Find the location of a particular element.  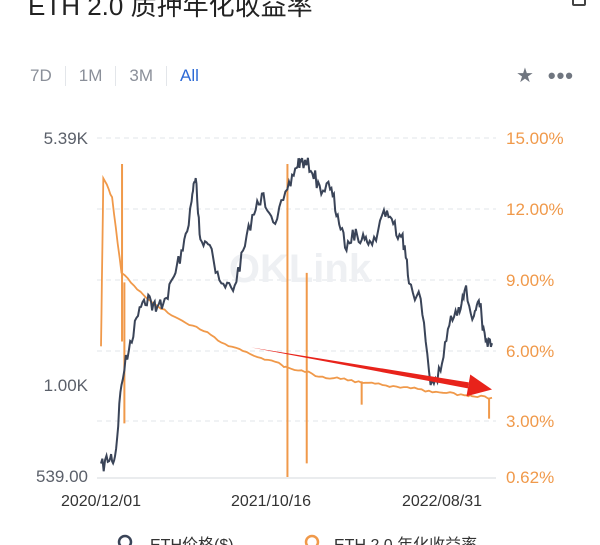

bookmark-icon is located at coordinates (579, 3).